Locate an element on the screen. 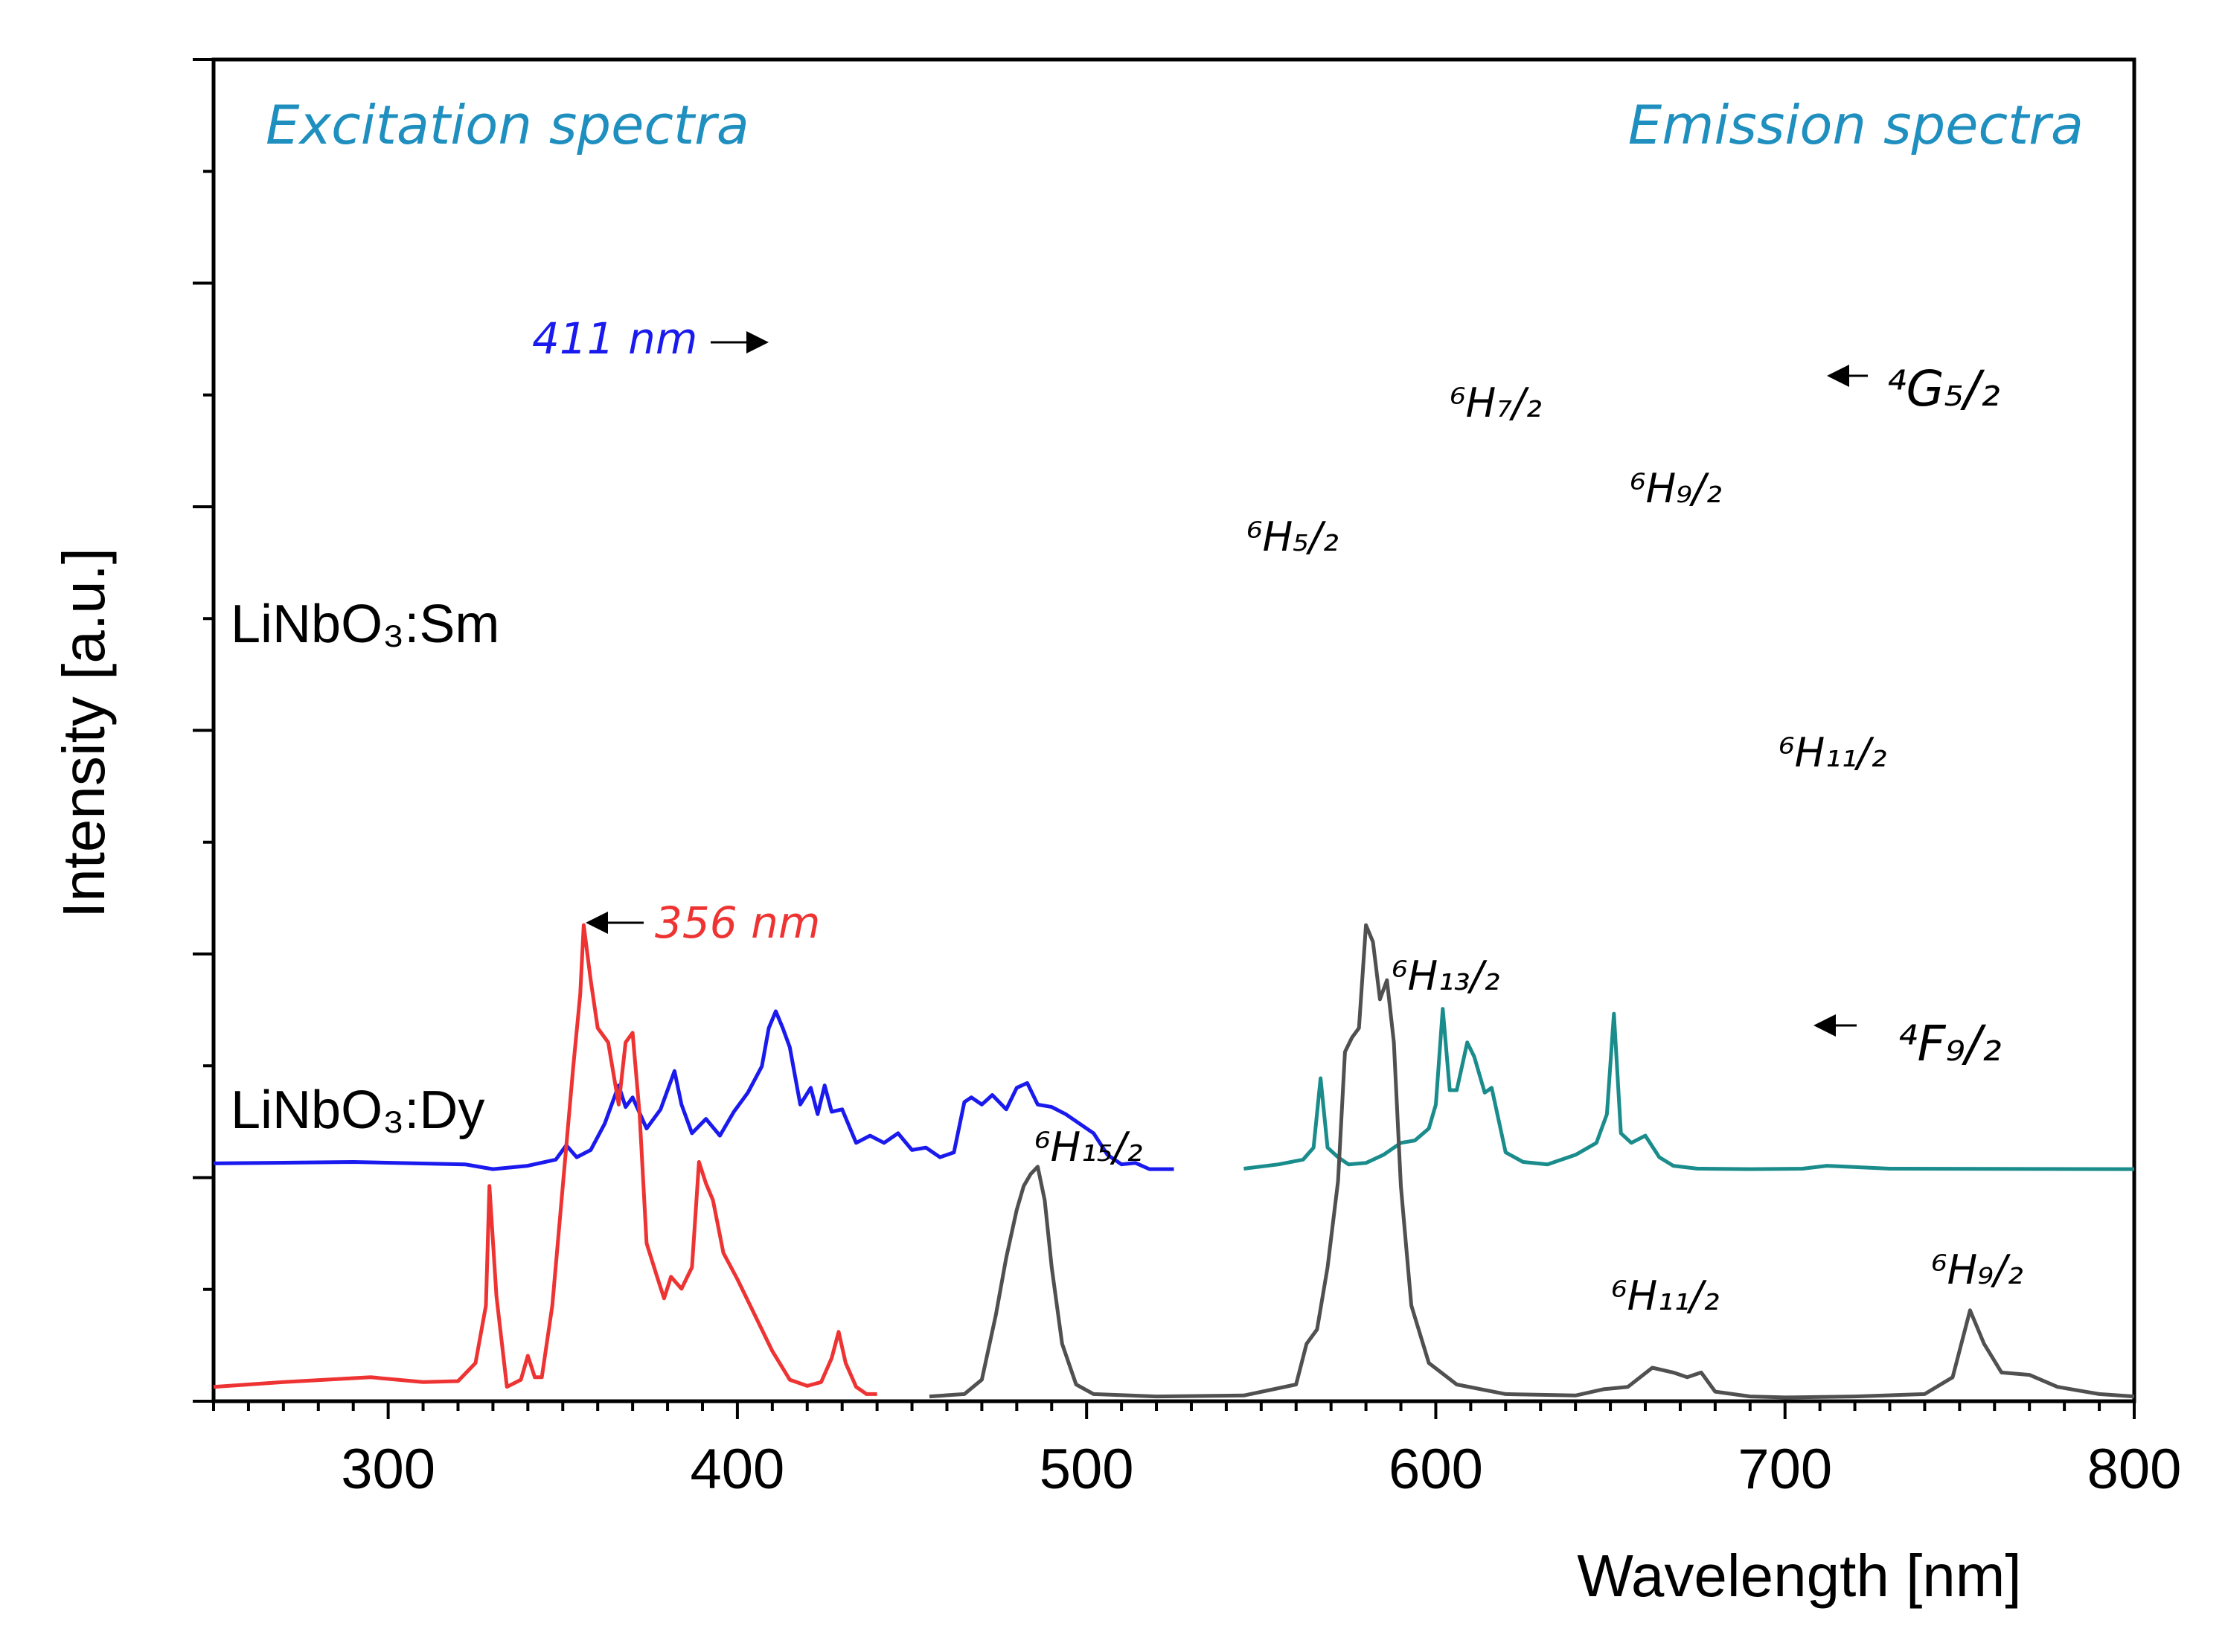  sample-label-sm: LiNbO₃:Sm is located at coordinates (365, 624).